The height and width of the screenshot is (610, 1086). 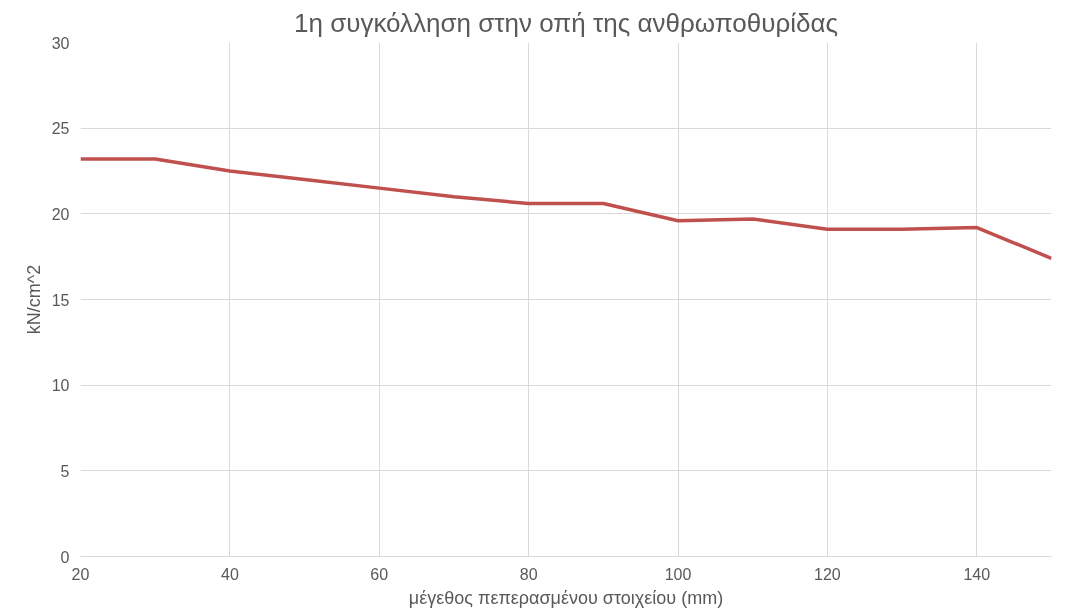 What do you see at coordinates (33, 299) in the screenshot?
I see `y-axis-title: kN/cm^2` at bounding box center [33, 299].